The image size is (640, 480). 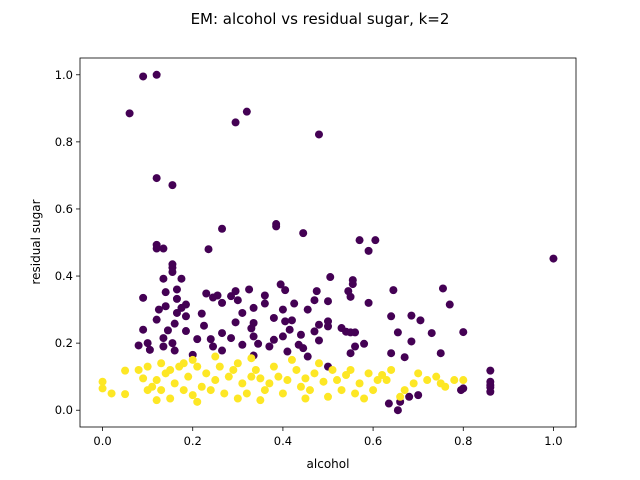 What do you see at coordinates (373, 441) in the screenshot?
I see `x-tick-label: 0.6` at bounding box center [373, 441].